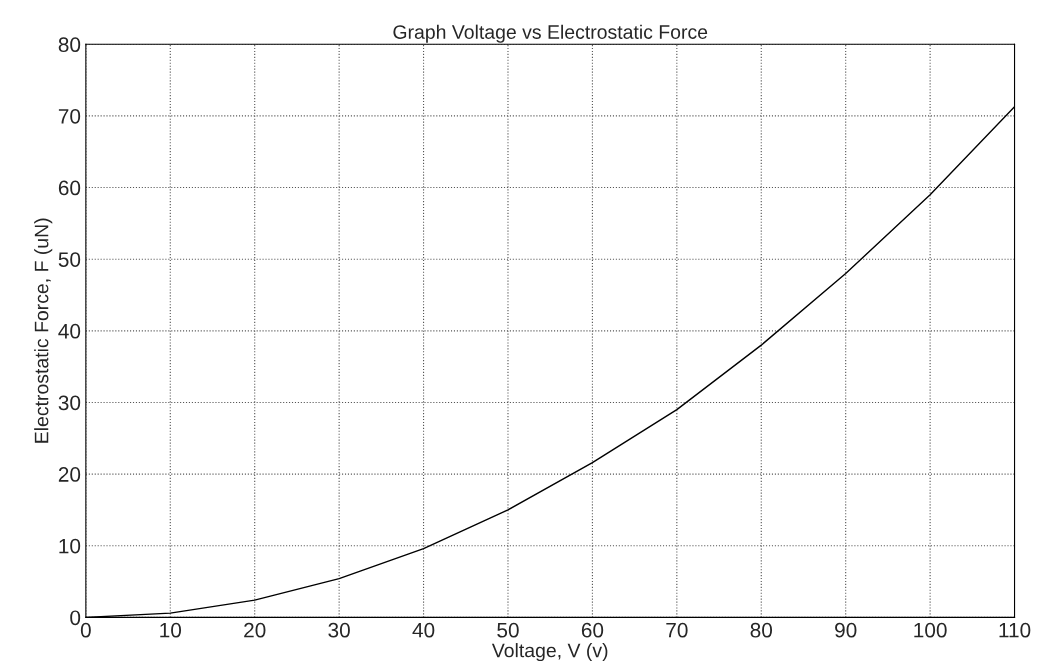  I want to click on x-axis-title: Voltage, V (v), so click(549, 652).